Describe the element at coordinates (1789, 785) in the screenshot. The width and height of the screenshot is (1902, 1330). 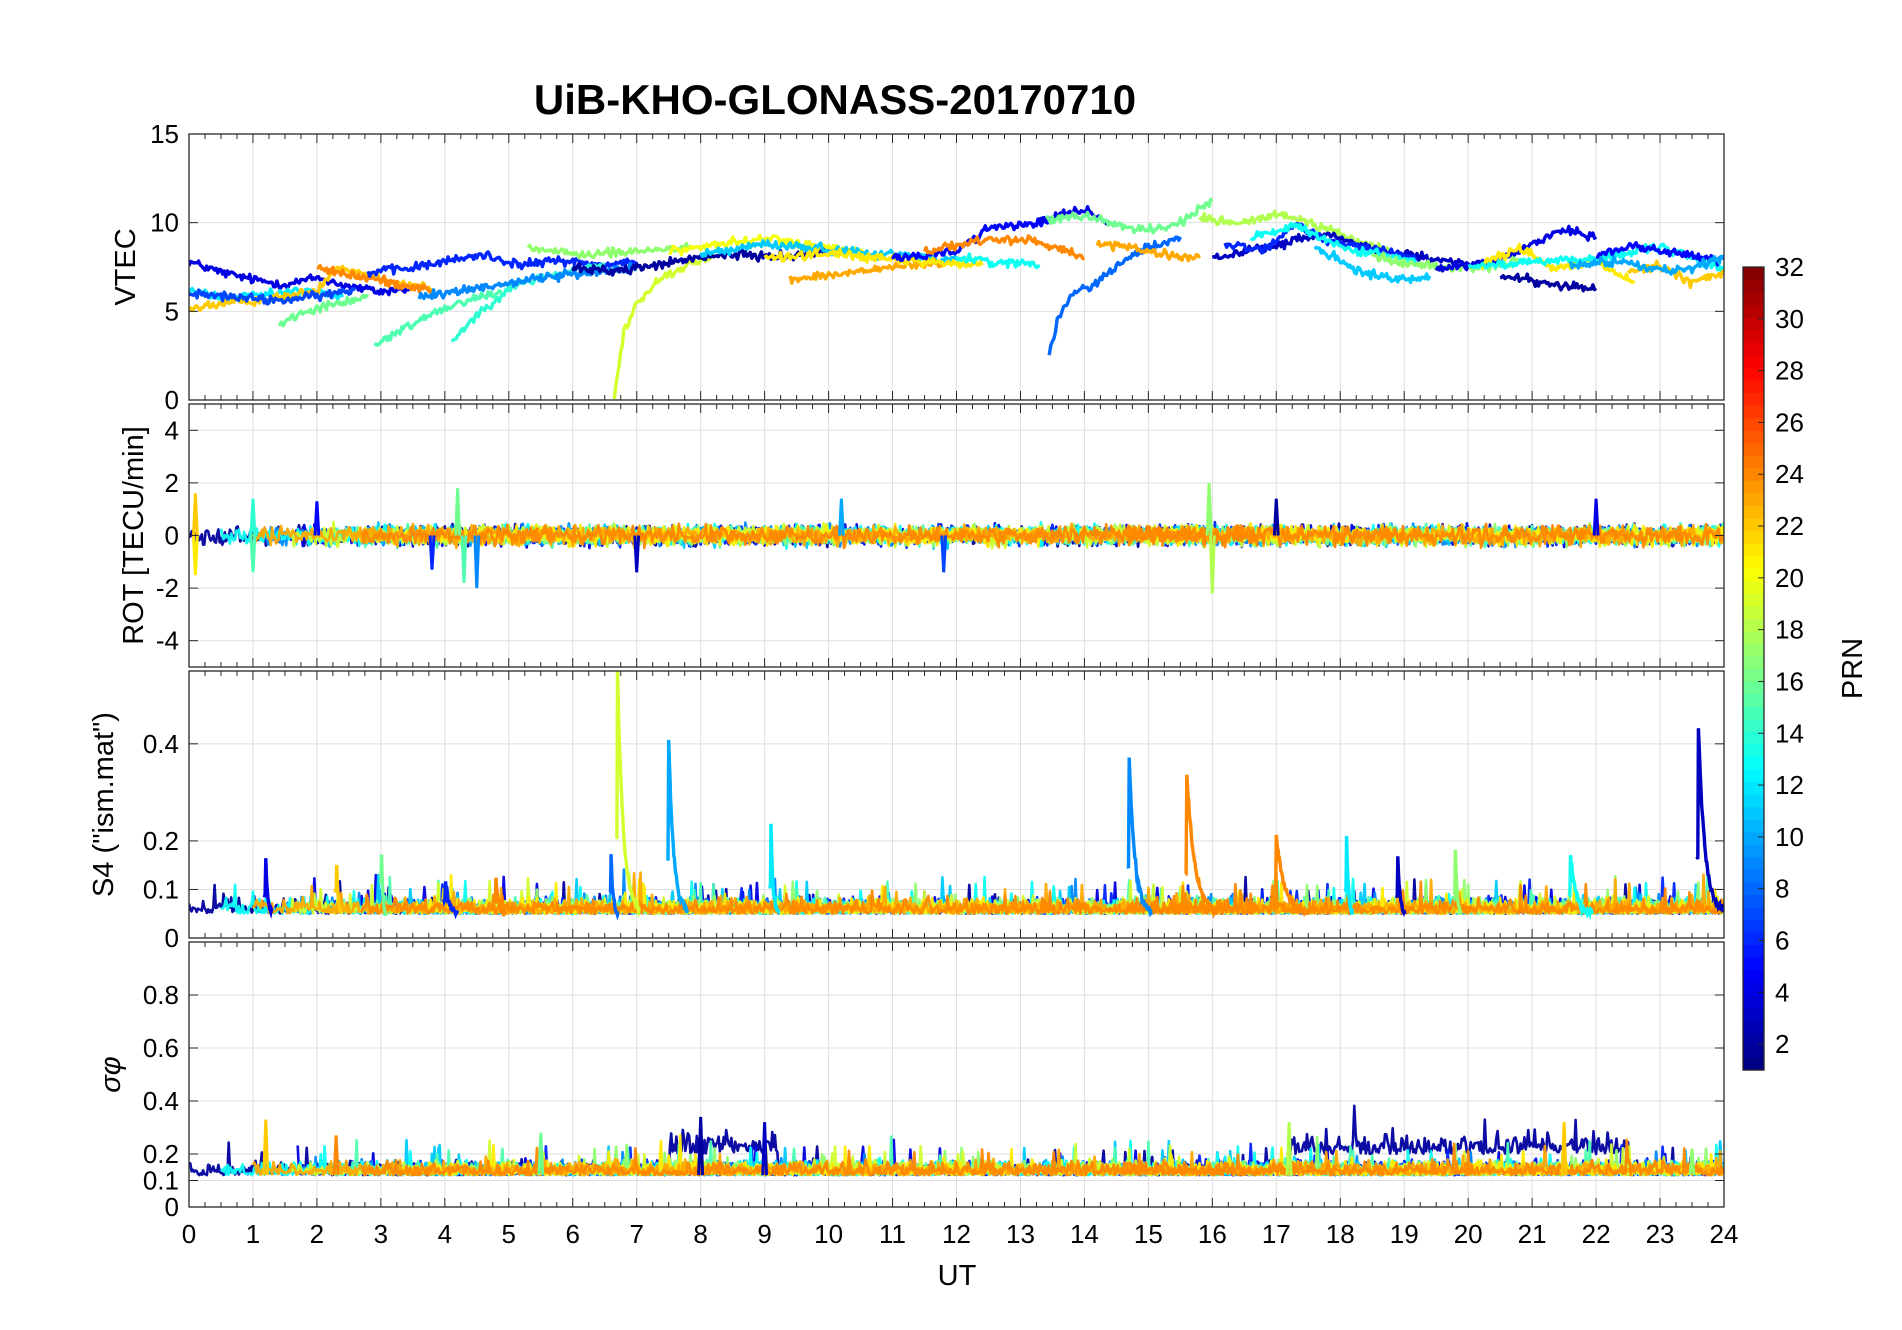
I see `colorbar-tick-label: 12` at that location.